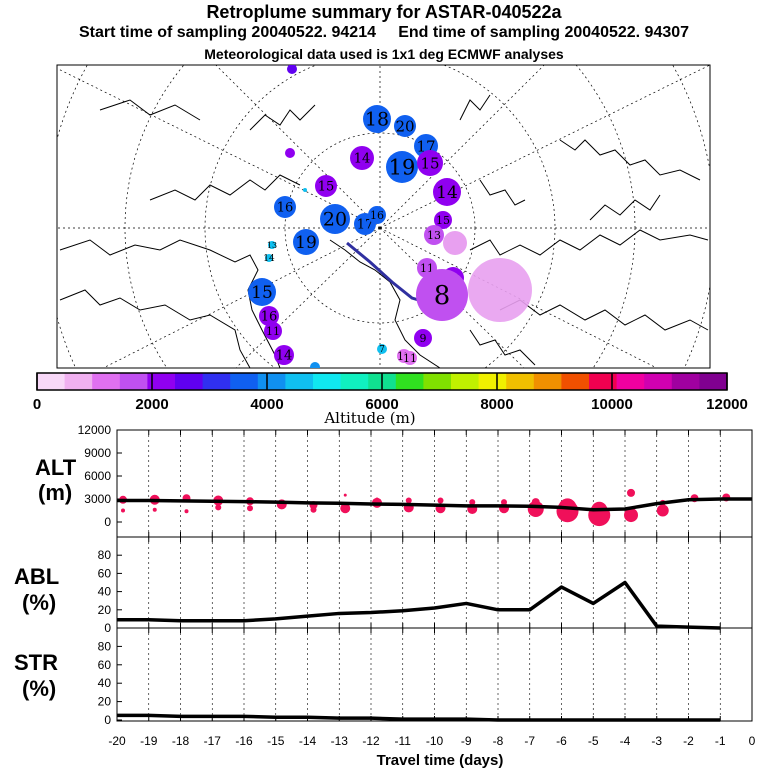 This screenshot has height=768, width=768. Describe the element at coordinates (39, 688) in the screenshot. I see `str-label-2: (%)` at that location.